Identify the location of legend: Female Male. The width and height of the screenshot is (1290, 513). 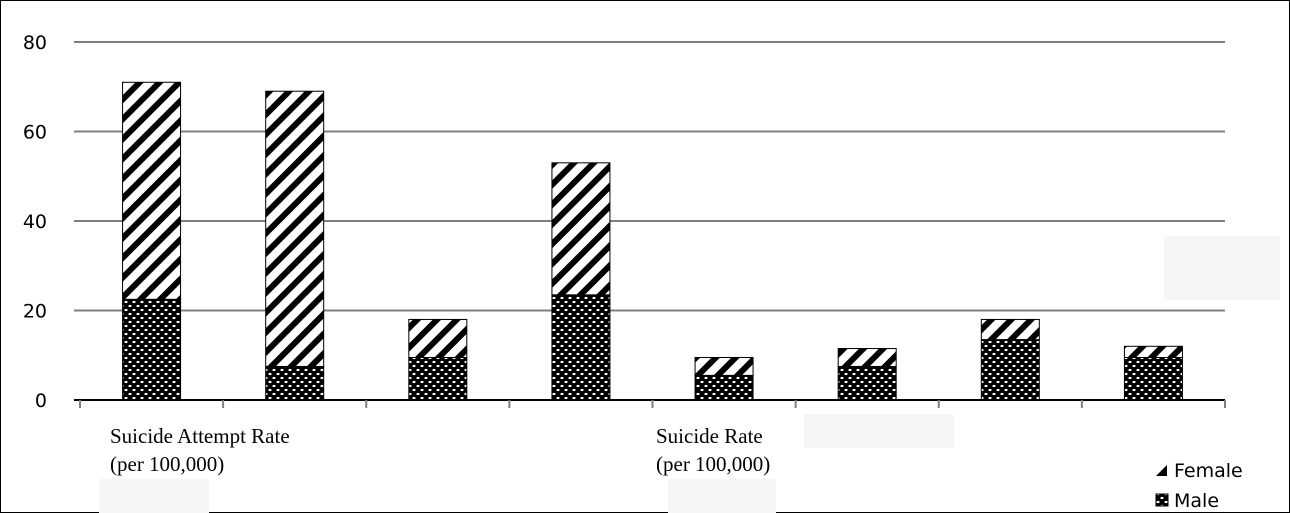
(1199, 486).